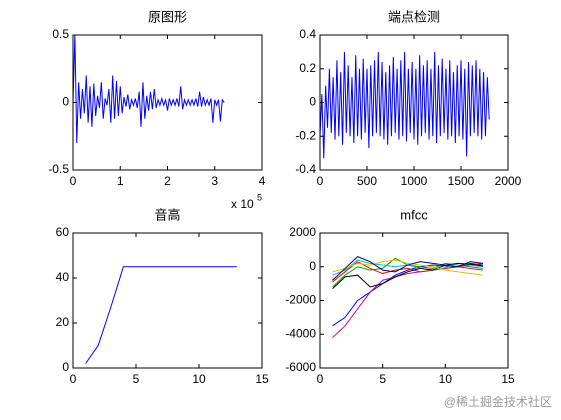  Describe the element at coordinates (120, 181) in the screenshot. I see `x-tick-label: 1` at that location.